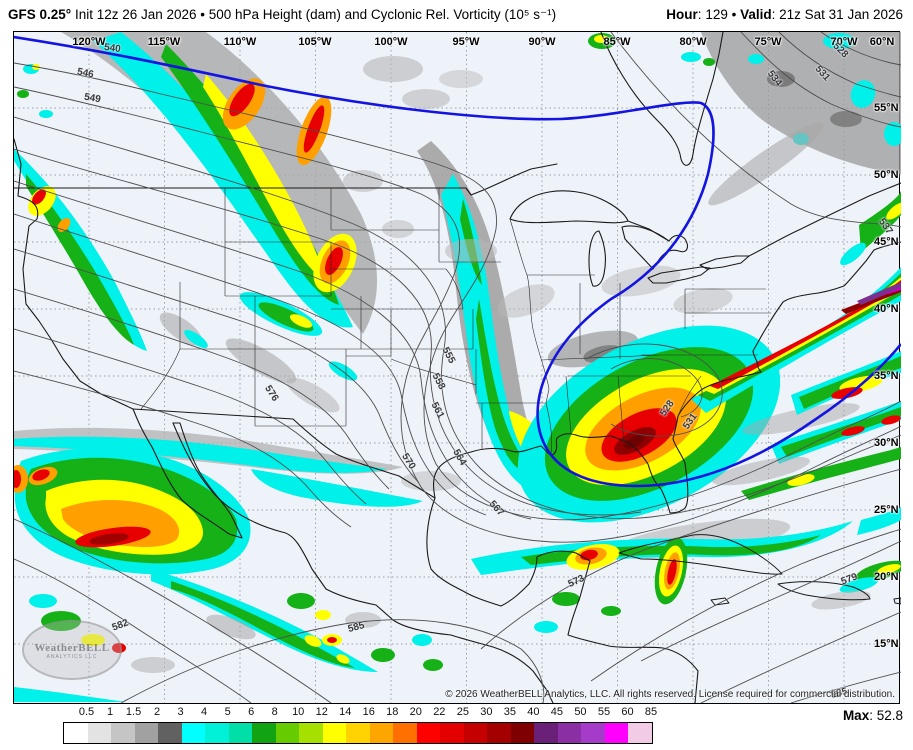  I want to click on colorbar-tick: 40, so click(533, 712).